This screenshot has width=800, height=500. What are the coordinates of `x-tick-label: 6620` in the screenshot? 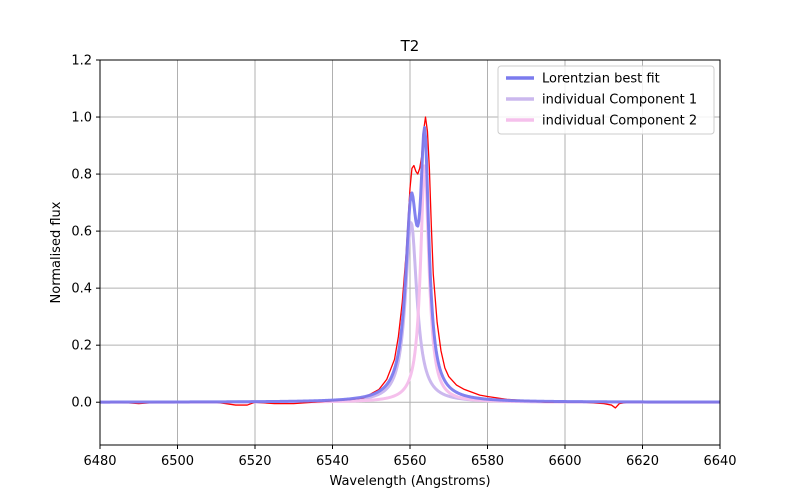 It's located at (642, 461).